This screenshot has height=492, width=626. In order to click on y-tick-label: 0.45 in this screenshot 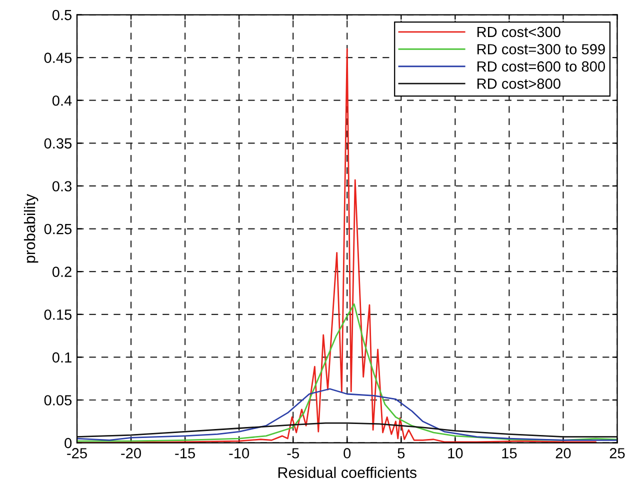, I will do `click(58, 57)`.